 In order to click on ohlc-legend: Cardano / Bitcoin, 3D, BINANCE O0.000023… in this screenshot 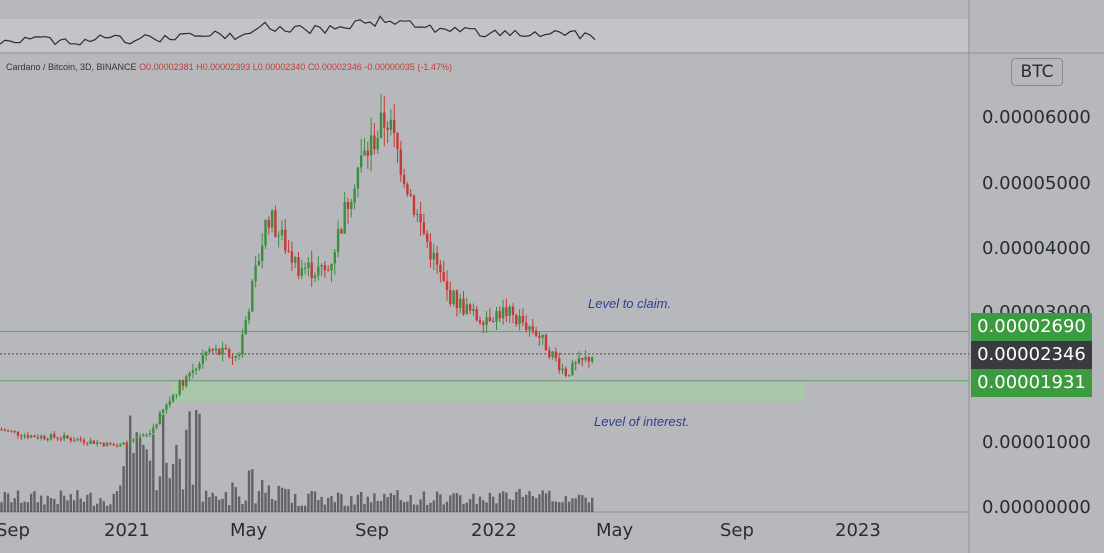, I will do `click(229, 67)`.